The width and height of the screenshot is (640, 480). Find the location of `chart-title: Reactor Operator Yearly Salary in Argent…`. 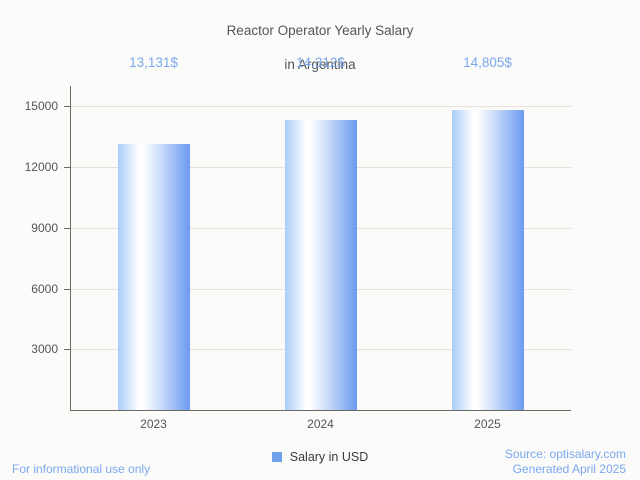

chart-title: Reactor Operator Yearly Salary in Argent… is located at coordinates (320, 39).